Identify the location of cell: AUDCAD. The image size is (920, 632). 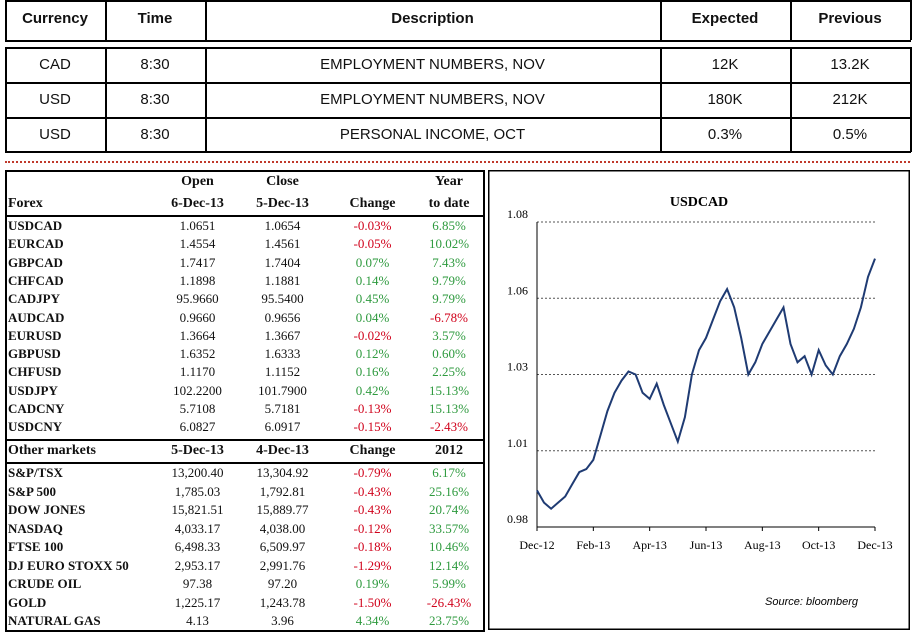
(36, 317).